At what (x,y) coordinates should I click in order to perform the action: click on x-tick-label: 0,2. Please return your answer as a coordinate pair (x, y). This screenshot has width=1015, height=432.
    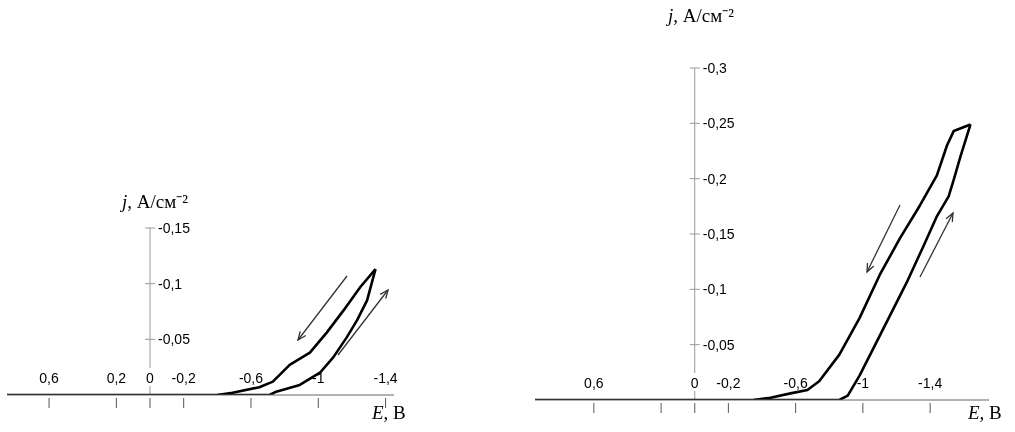
    Looking at the image, I should click on (116, 378).